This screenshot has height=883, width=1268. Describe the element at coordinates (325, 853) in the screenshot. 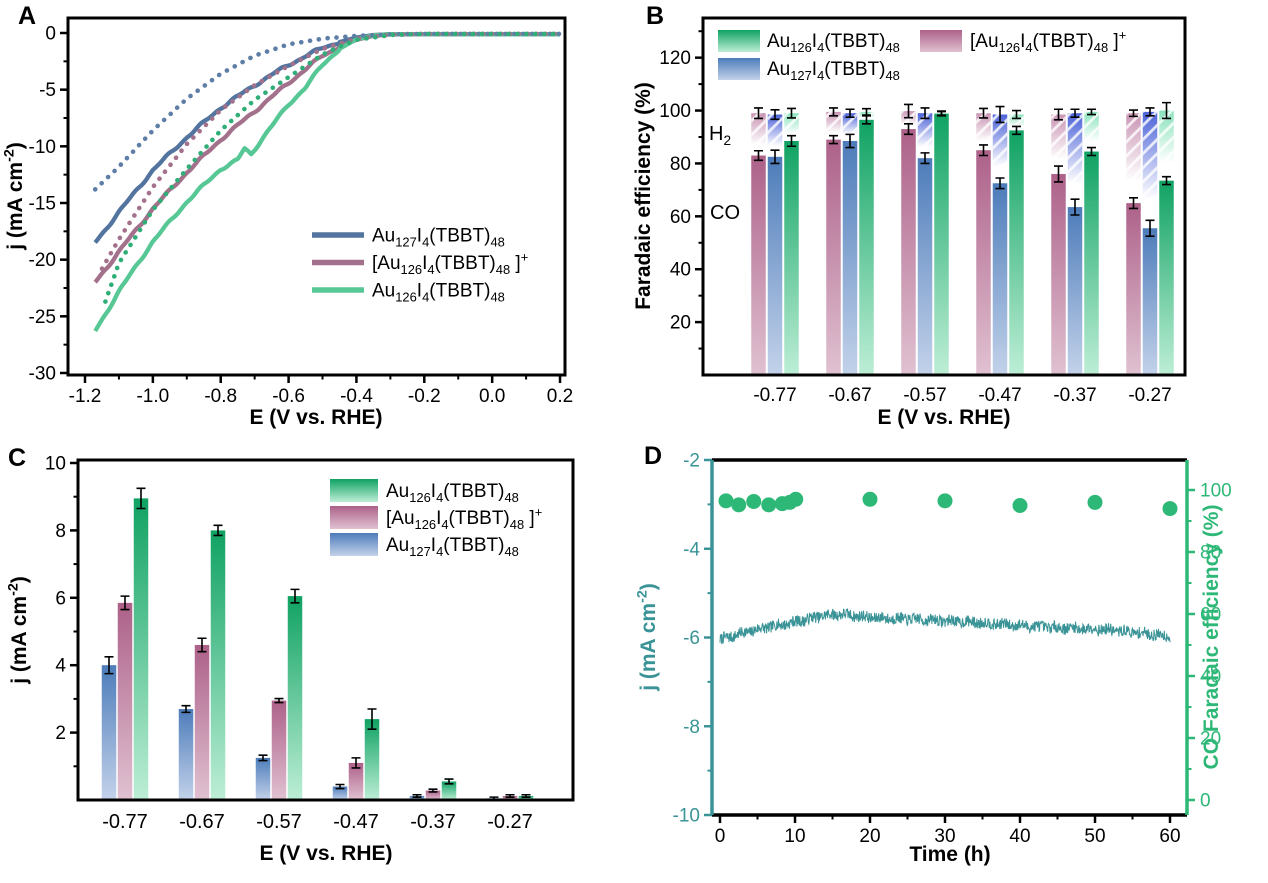

I see `panel-c-xlabel: E (V vs. RHE)` at that location.